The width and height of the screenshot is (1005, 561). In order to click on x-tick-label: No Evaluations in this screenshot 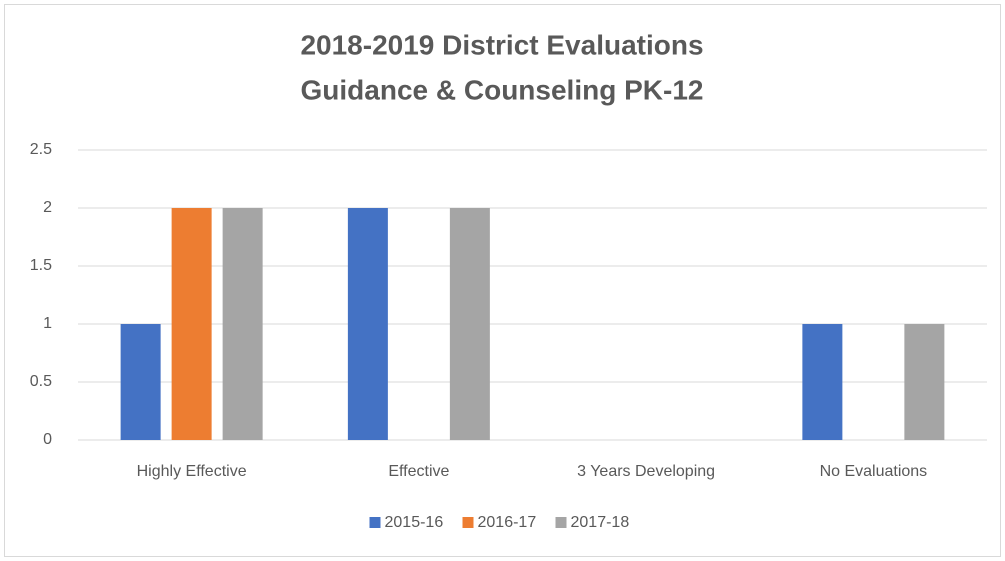, I will do `click(874, 471)`.